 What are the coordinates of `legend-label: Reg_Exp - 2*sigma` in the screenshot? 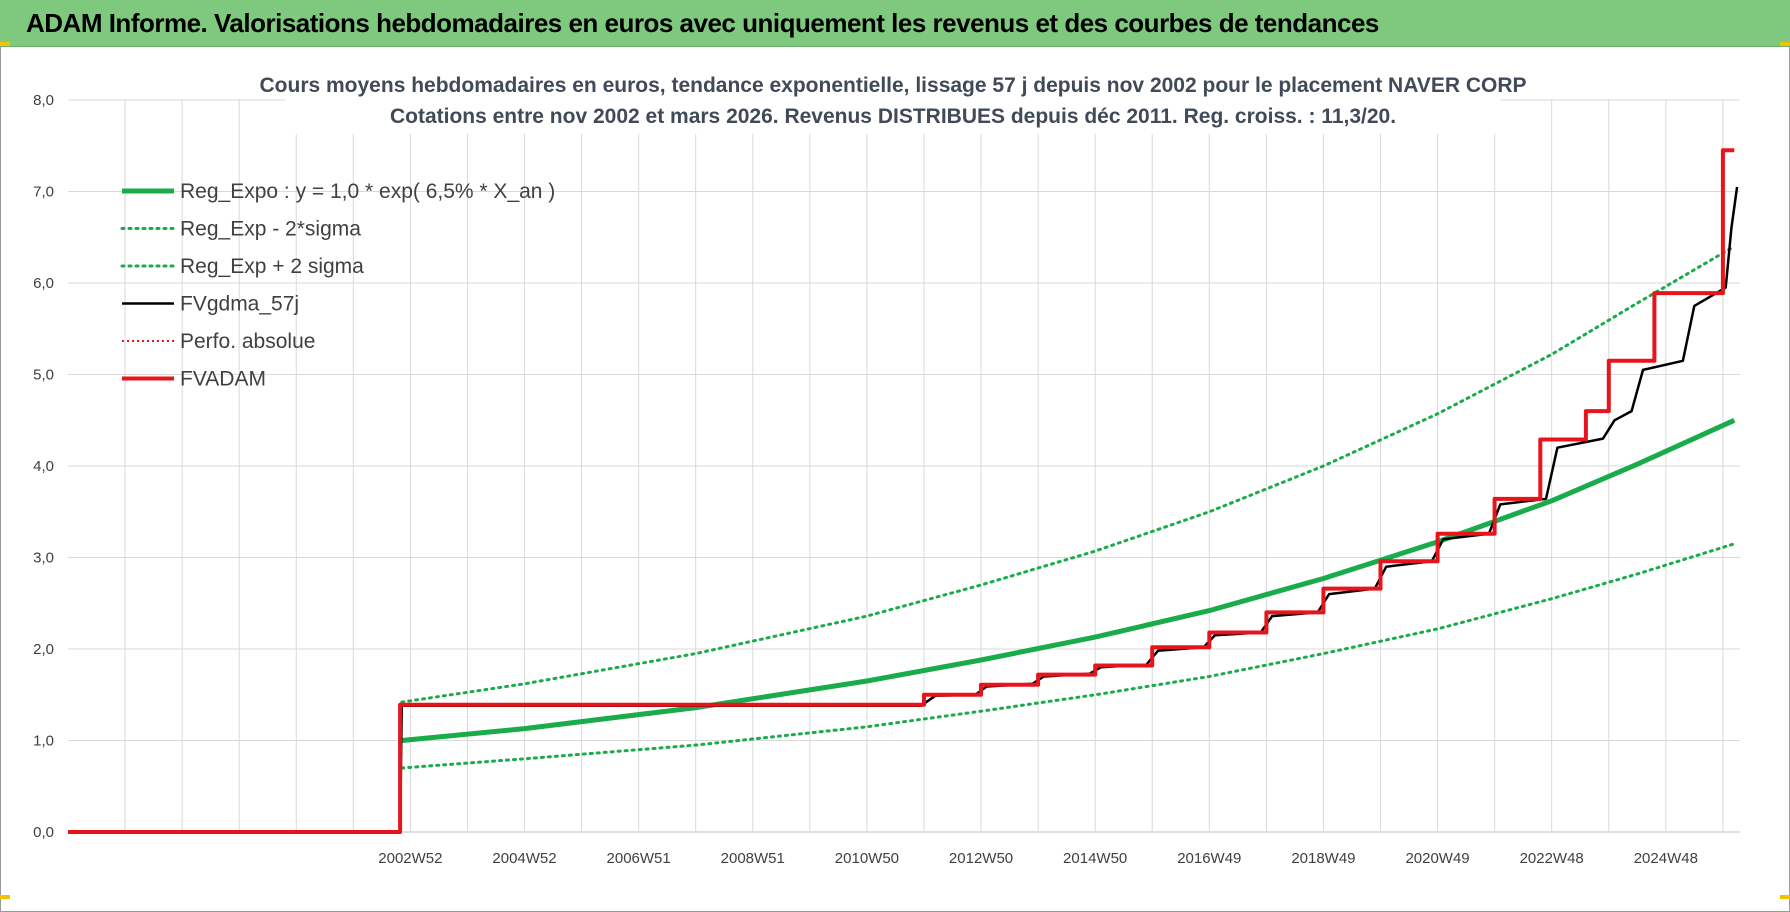 It's located at (270, 229).